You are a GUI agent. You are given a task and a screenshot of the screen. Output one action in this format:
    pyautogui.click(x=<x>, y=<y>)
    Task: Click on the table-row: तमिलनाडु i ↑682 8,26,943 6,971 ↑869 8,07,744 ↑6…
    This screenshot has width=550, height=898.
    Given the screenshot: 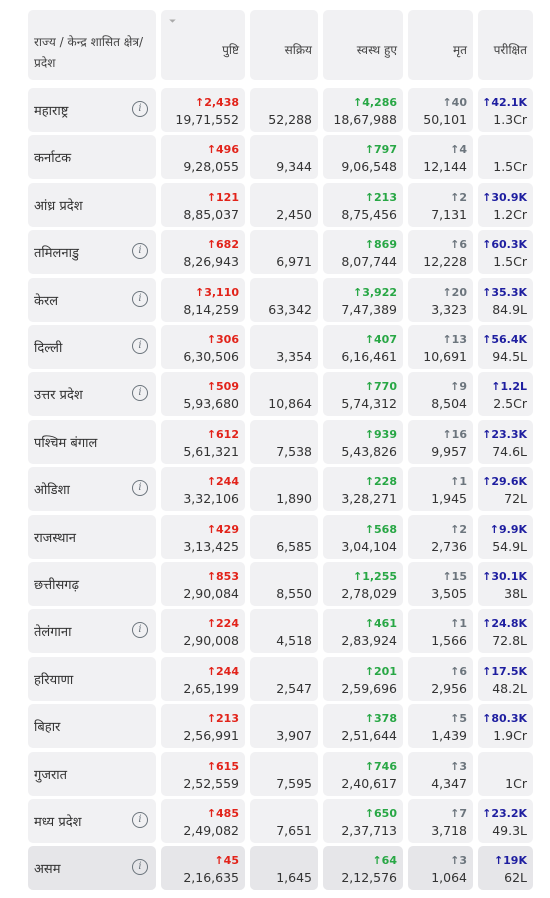 What is the action you would take?
    pyautogui.click(x=279, y=252)
    